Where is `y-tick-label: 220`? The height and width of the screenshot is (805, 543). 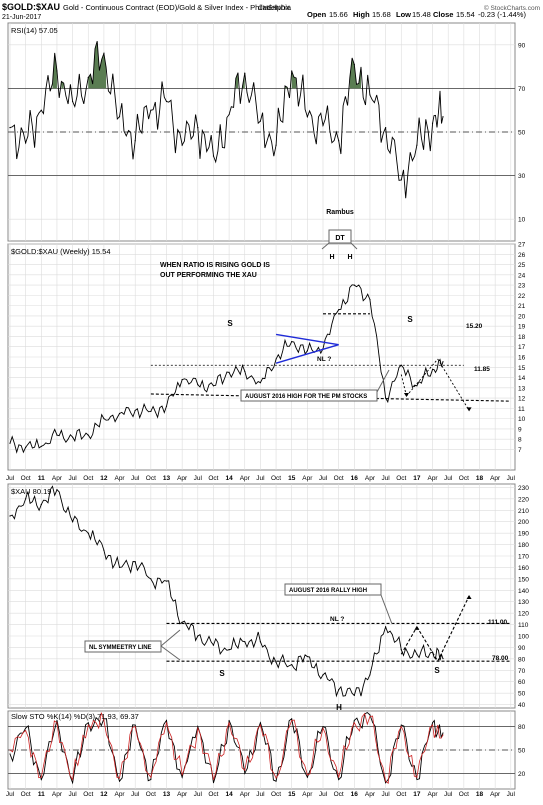
y-tick-label: 220 is located at coordinates (523, 499).